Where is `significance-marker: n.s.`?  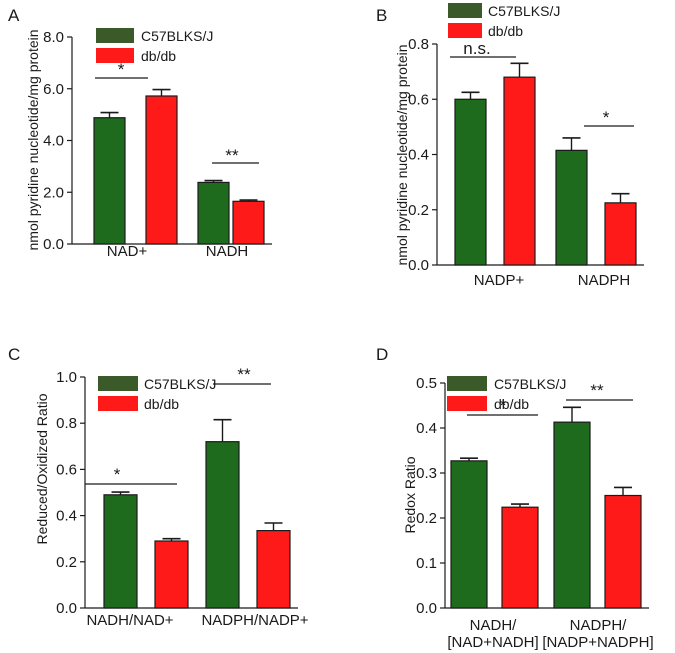
significance-marker: n.s. is located at coordinates (476, 48).